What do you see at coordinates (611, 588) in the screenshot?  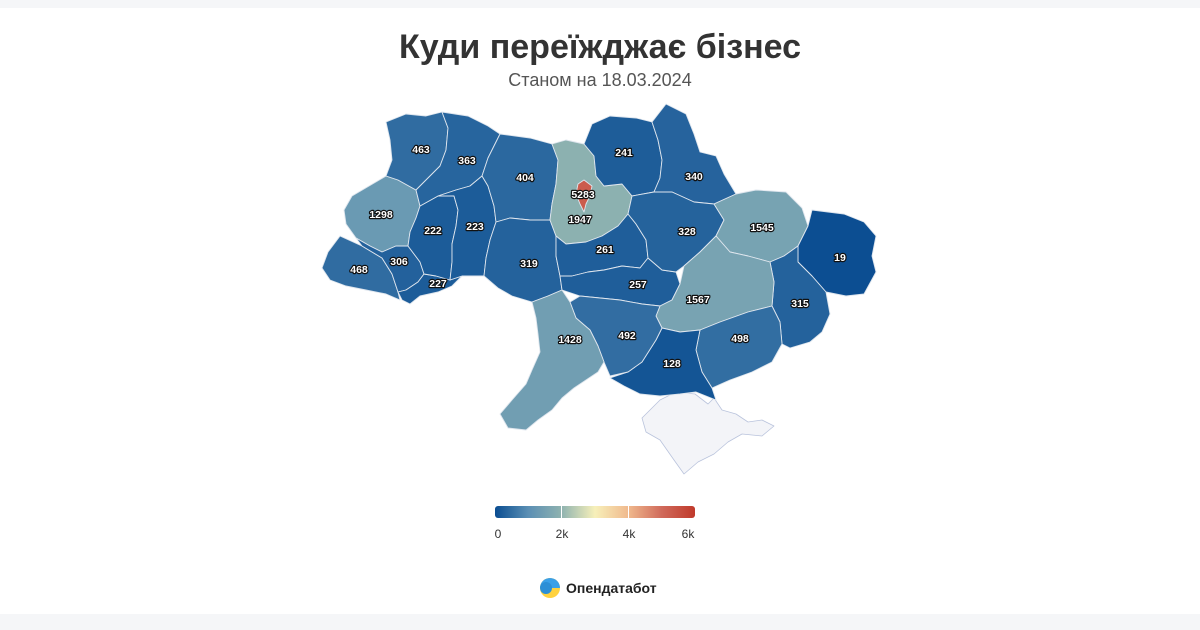 I see `brand-name: Опендатабот` at bounding box center [611, 588].